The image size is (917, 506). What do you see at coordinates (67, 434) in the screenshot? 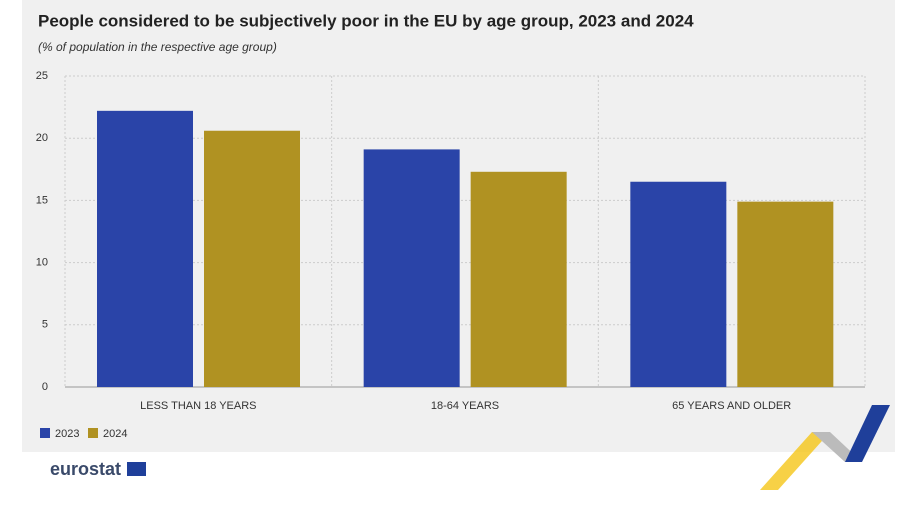
I see `legend-label: 2023` at bounding box center [67, 434].